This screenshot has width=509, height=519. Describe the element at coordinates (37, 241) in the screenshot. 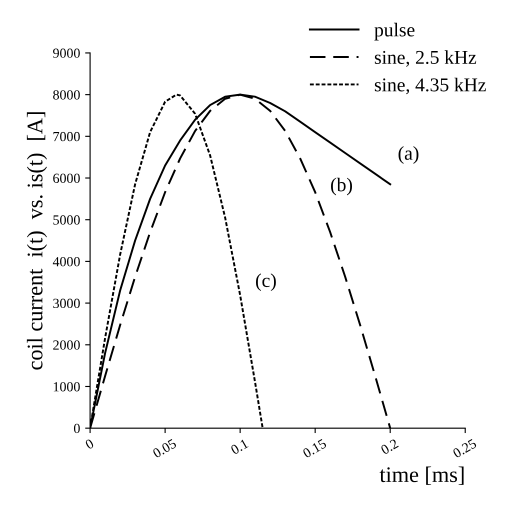

I see `y-axis-title: coil current i(t) vs. is(t) [A]` at that location.